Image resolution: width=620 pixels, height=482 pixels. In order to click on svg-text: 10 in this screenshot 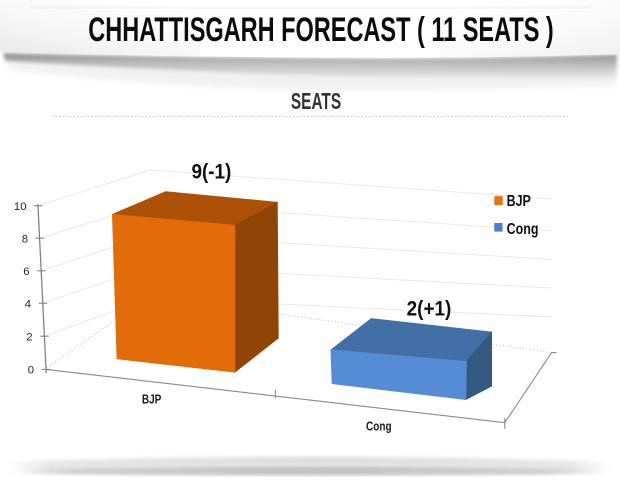, I will do `click(20, 207)`.